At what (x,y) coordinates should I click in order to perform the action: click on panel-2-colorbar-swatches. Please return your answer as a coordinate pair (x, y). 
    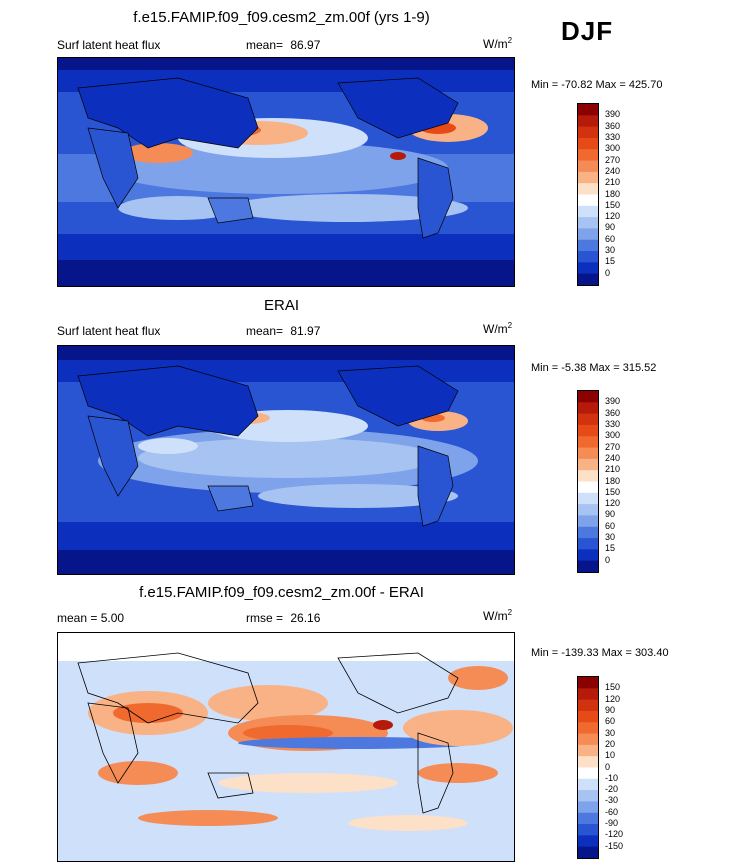
    Looking at the image, I should click on (588, 481).